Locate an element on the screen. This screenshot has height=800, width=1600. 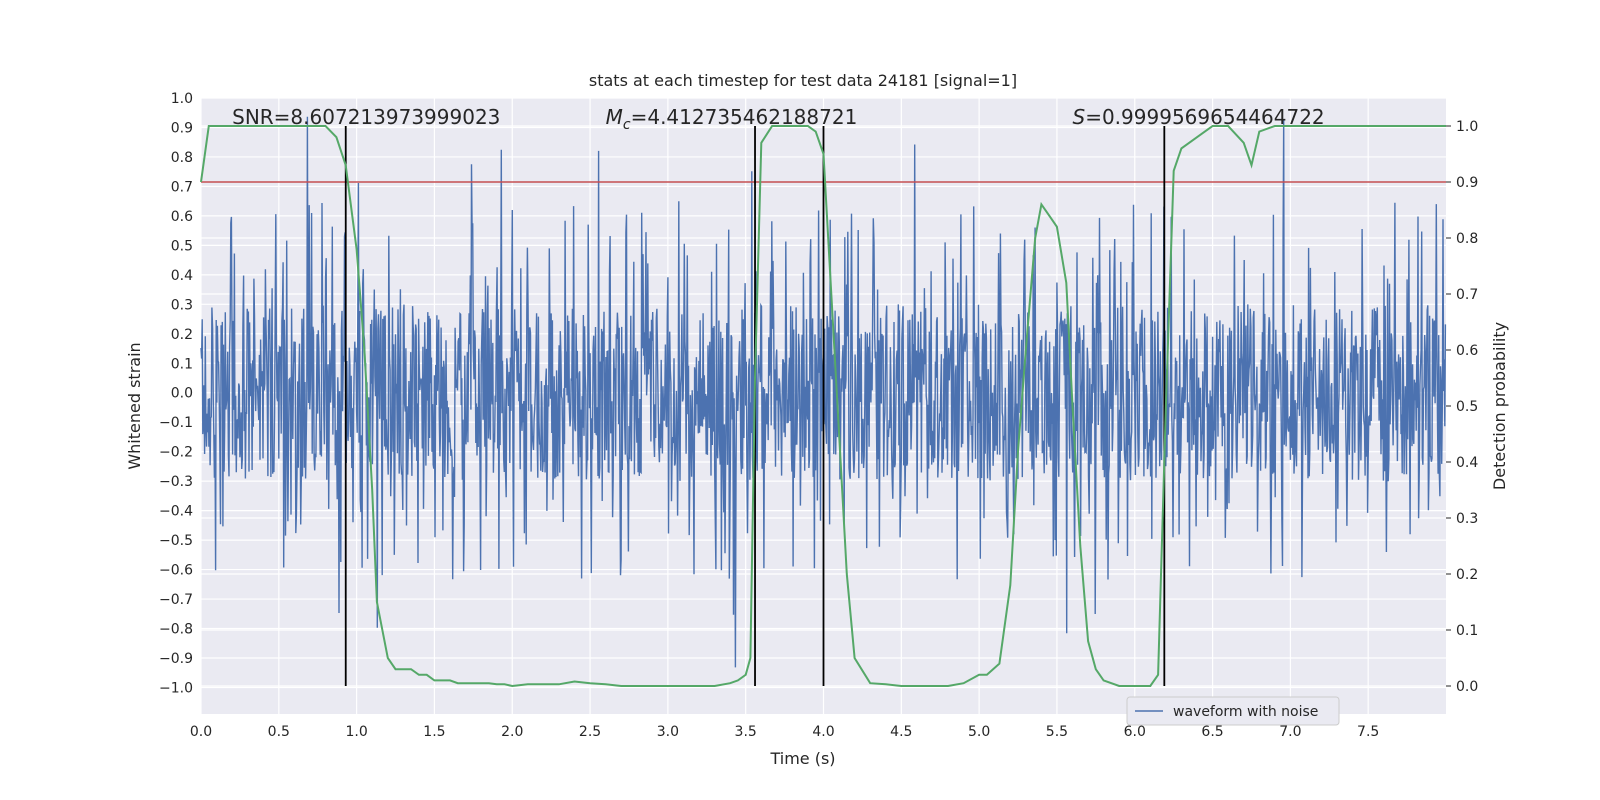
y-tick-label: −1.0 is located at coordinates (176, 688).